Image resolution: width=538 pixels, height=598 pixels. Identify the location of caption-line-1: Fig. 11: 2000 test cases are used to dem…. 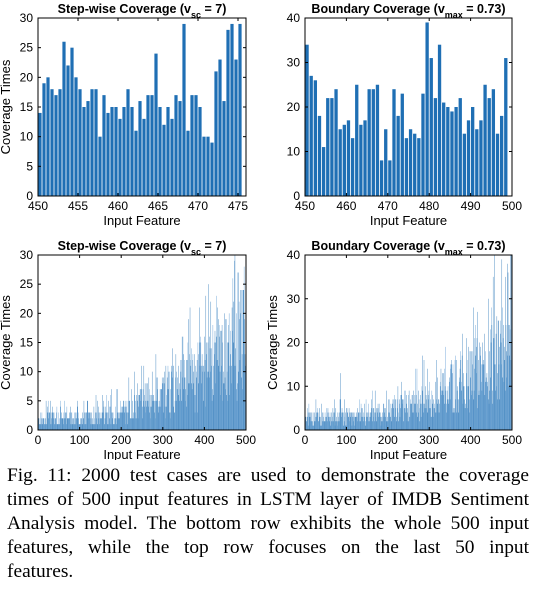
(268, 475).